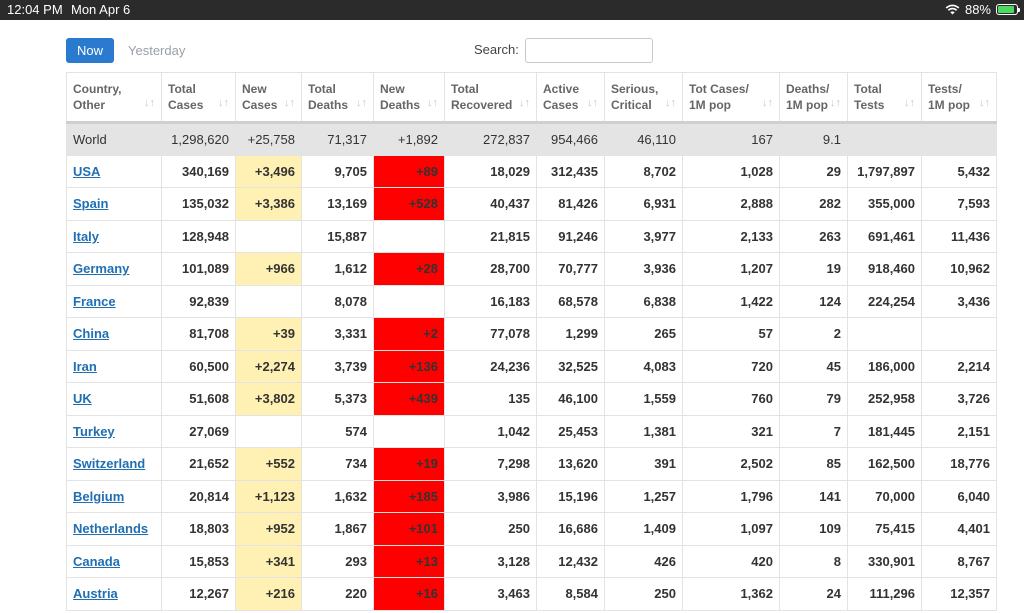  What do you see at coordinates (85, 366) in the screenshot?
I see `country-link: Iran` at bounding box center [85, 366].